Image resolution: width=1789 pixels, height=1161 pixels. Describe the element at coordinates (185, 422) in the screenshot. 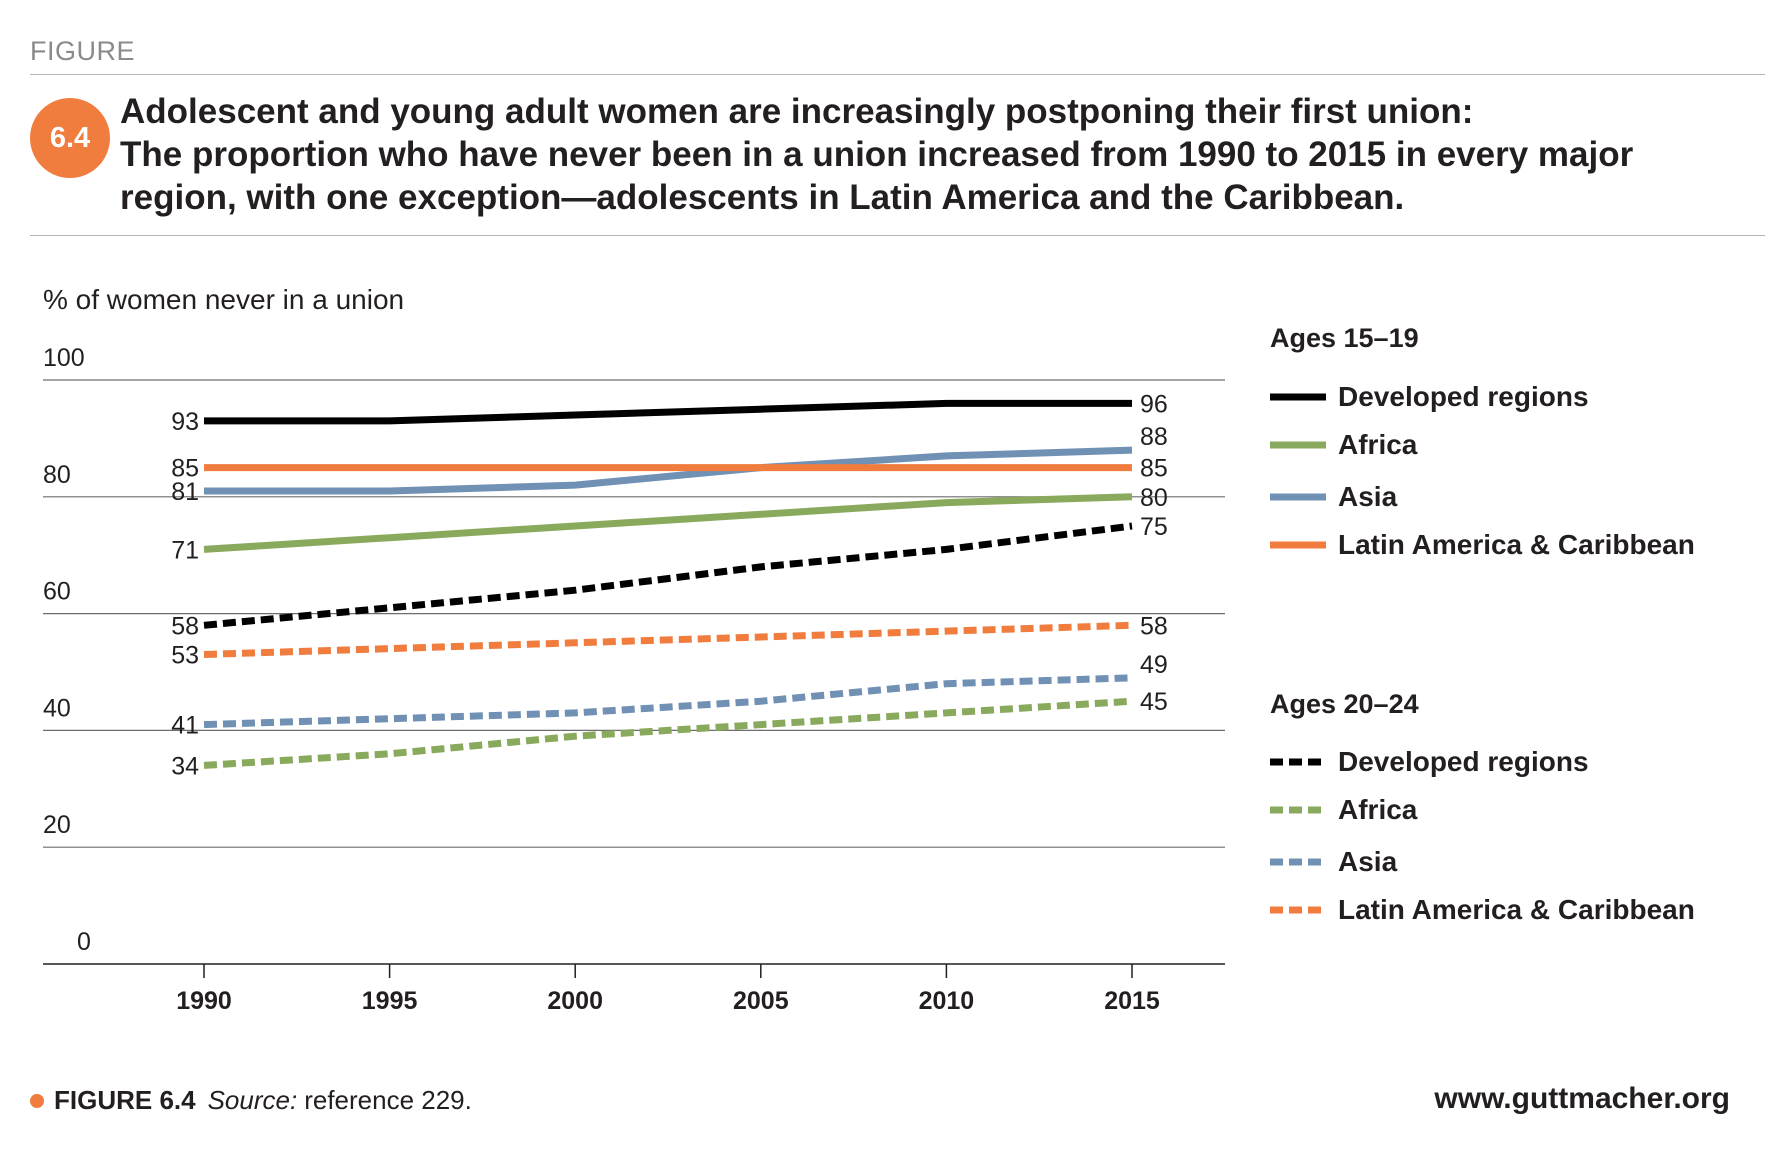

I see `start-label-ages-15-19-developed-regions: 93` at that location.